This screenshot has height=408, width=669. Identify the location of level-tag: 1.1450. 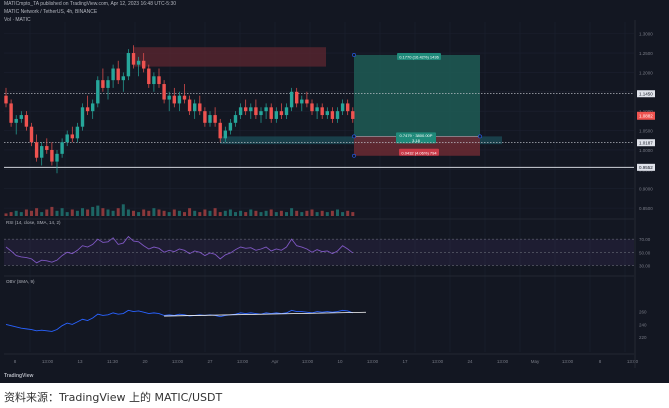
(646, 93).